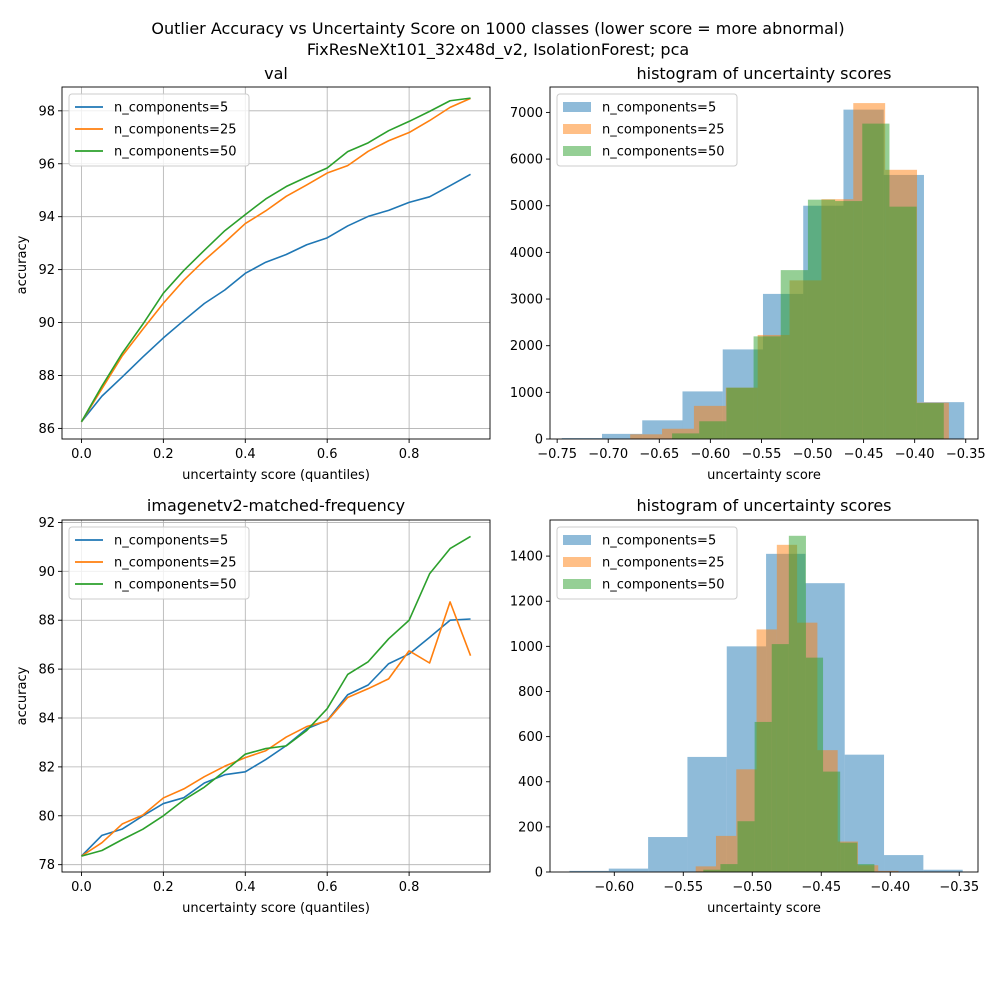 Image resolution: width=1000 pixels, height=1000 pixels. I want to click on y-tick-label: 3000, so click(526, 300).